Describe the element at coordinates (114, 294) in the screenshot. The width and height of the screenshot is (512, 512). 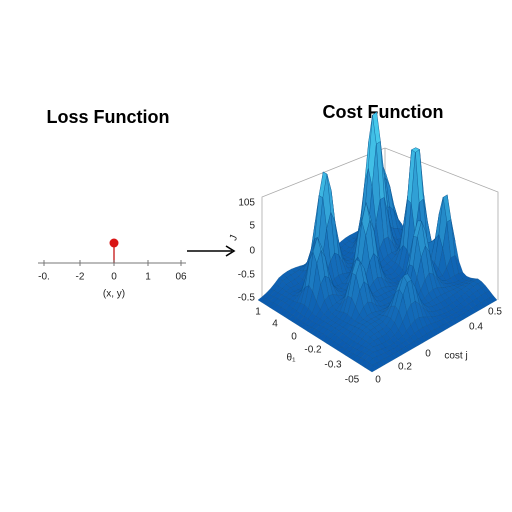
I see `loss-axis-label: (x, y)` at that location.